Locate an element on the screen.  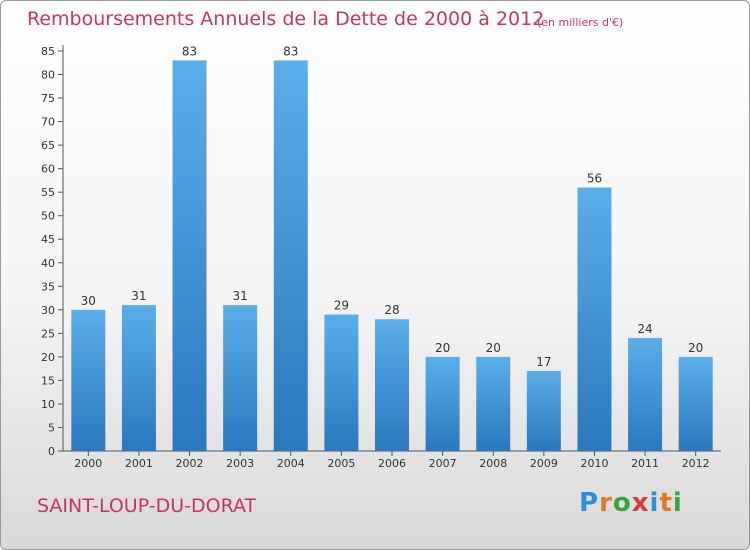
logo-letter: o is located at coordinates (622, 503).